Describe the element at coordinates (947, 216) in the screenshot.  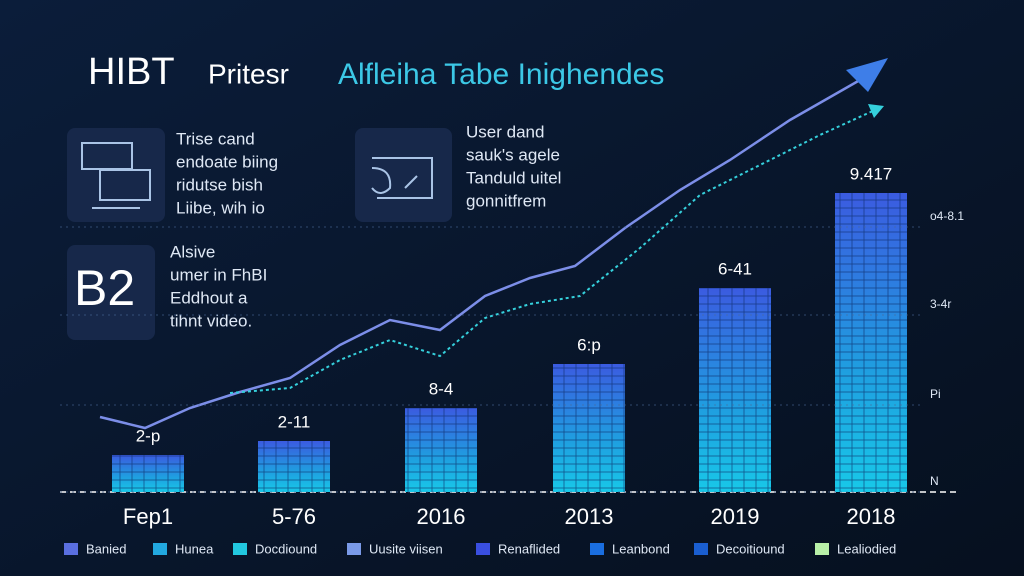
I see `right-label: o4-8.1` at that location.